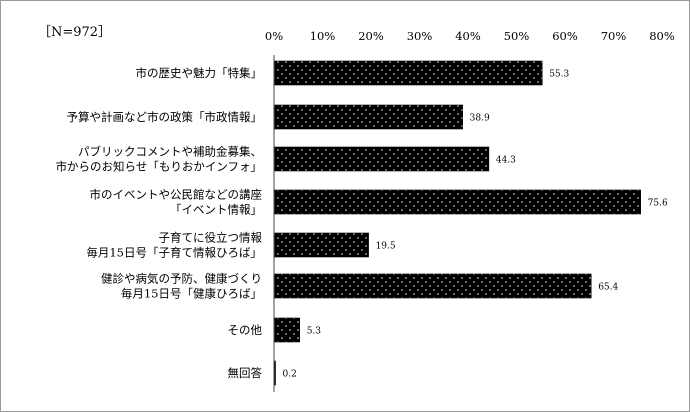  What do you see at coordinates (290, 375) in the screenshot?
I see `value-label: 0.2` at bounding box center [290, 375].